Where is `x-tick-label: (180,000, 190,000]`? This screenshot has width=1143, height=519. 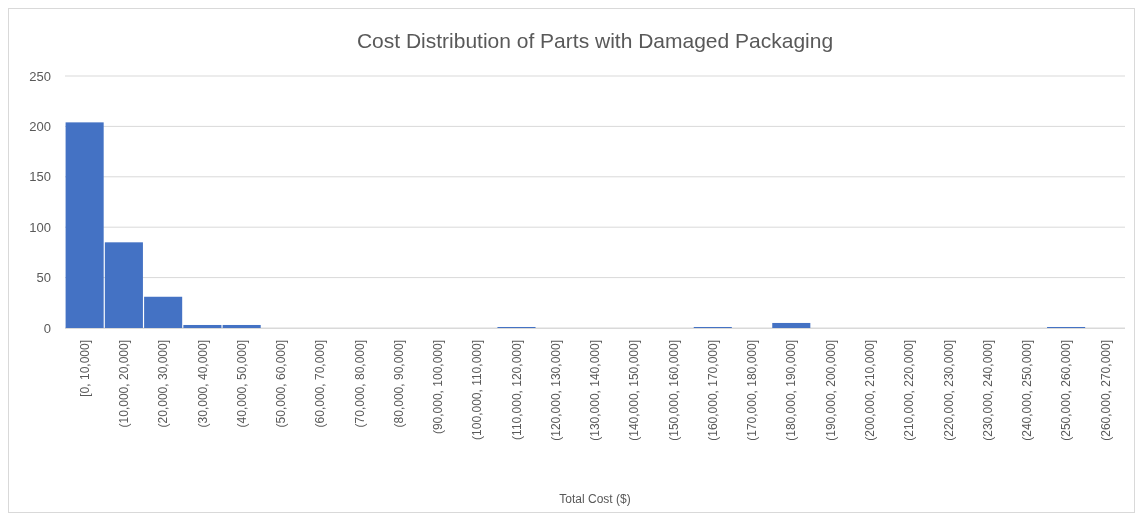 x-tick-label: (180,000, 190,000] is located at coordinates (791, 390).